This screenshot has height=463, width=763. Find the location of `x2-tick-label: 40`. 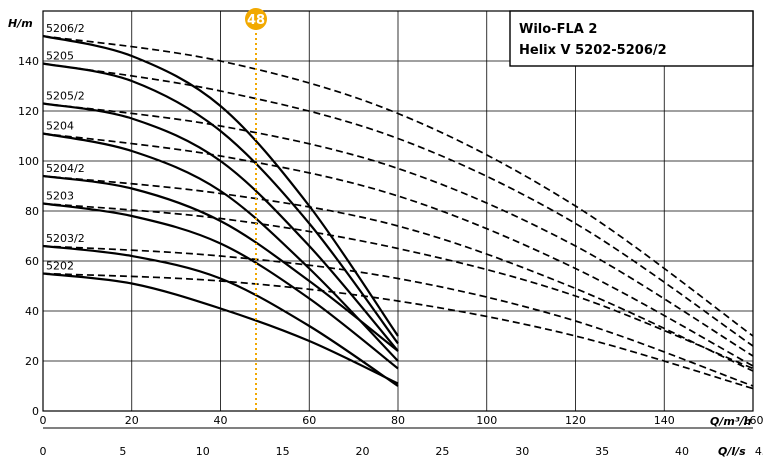

x2-tick-label: 40 is located at coordinates (682, 451).